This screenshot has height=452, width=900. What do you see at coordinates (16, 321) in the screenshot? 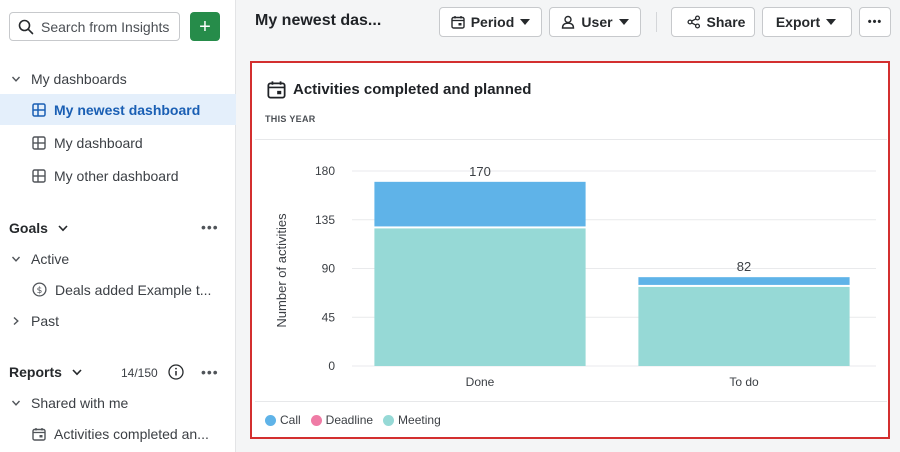
I see `chevron-right-icon` at bounding box center [16, 321].